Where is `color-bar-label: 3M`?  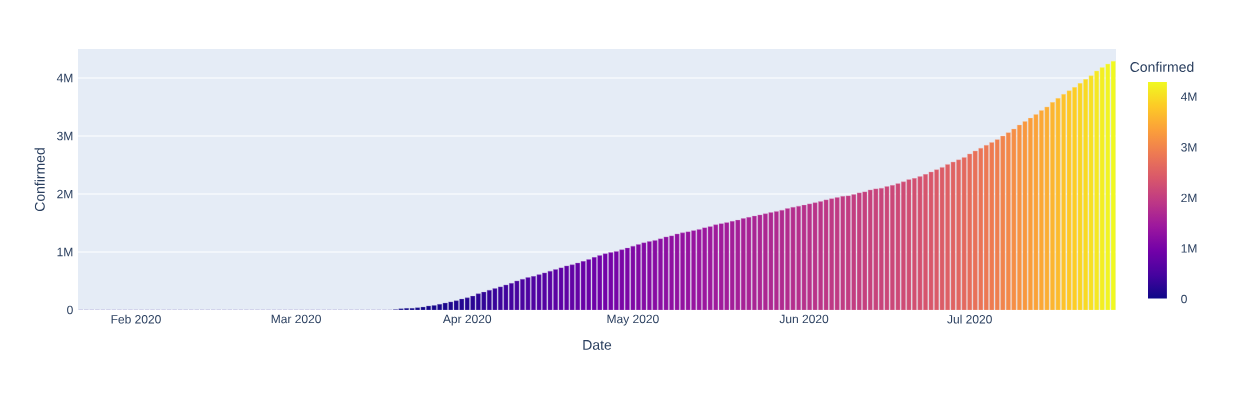
color-bar-label: 3M is located at coordinates (1189, 147).